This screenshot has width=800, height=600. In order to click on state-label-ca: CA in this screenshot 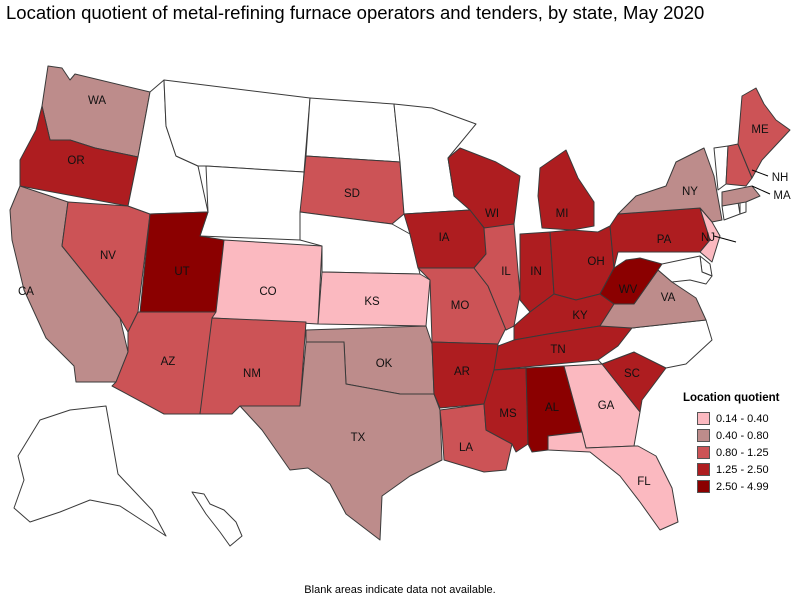, I will do `click(26, 292)`.